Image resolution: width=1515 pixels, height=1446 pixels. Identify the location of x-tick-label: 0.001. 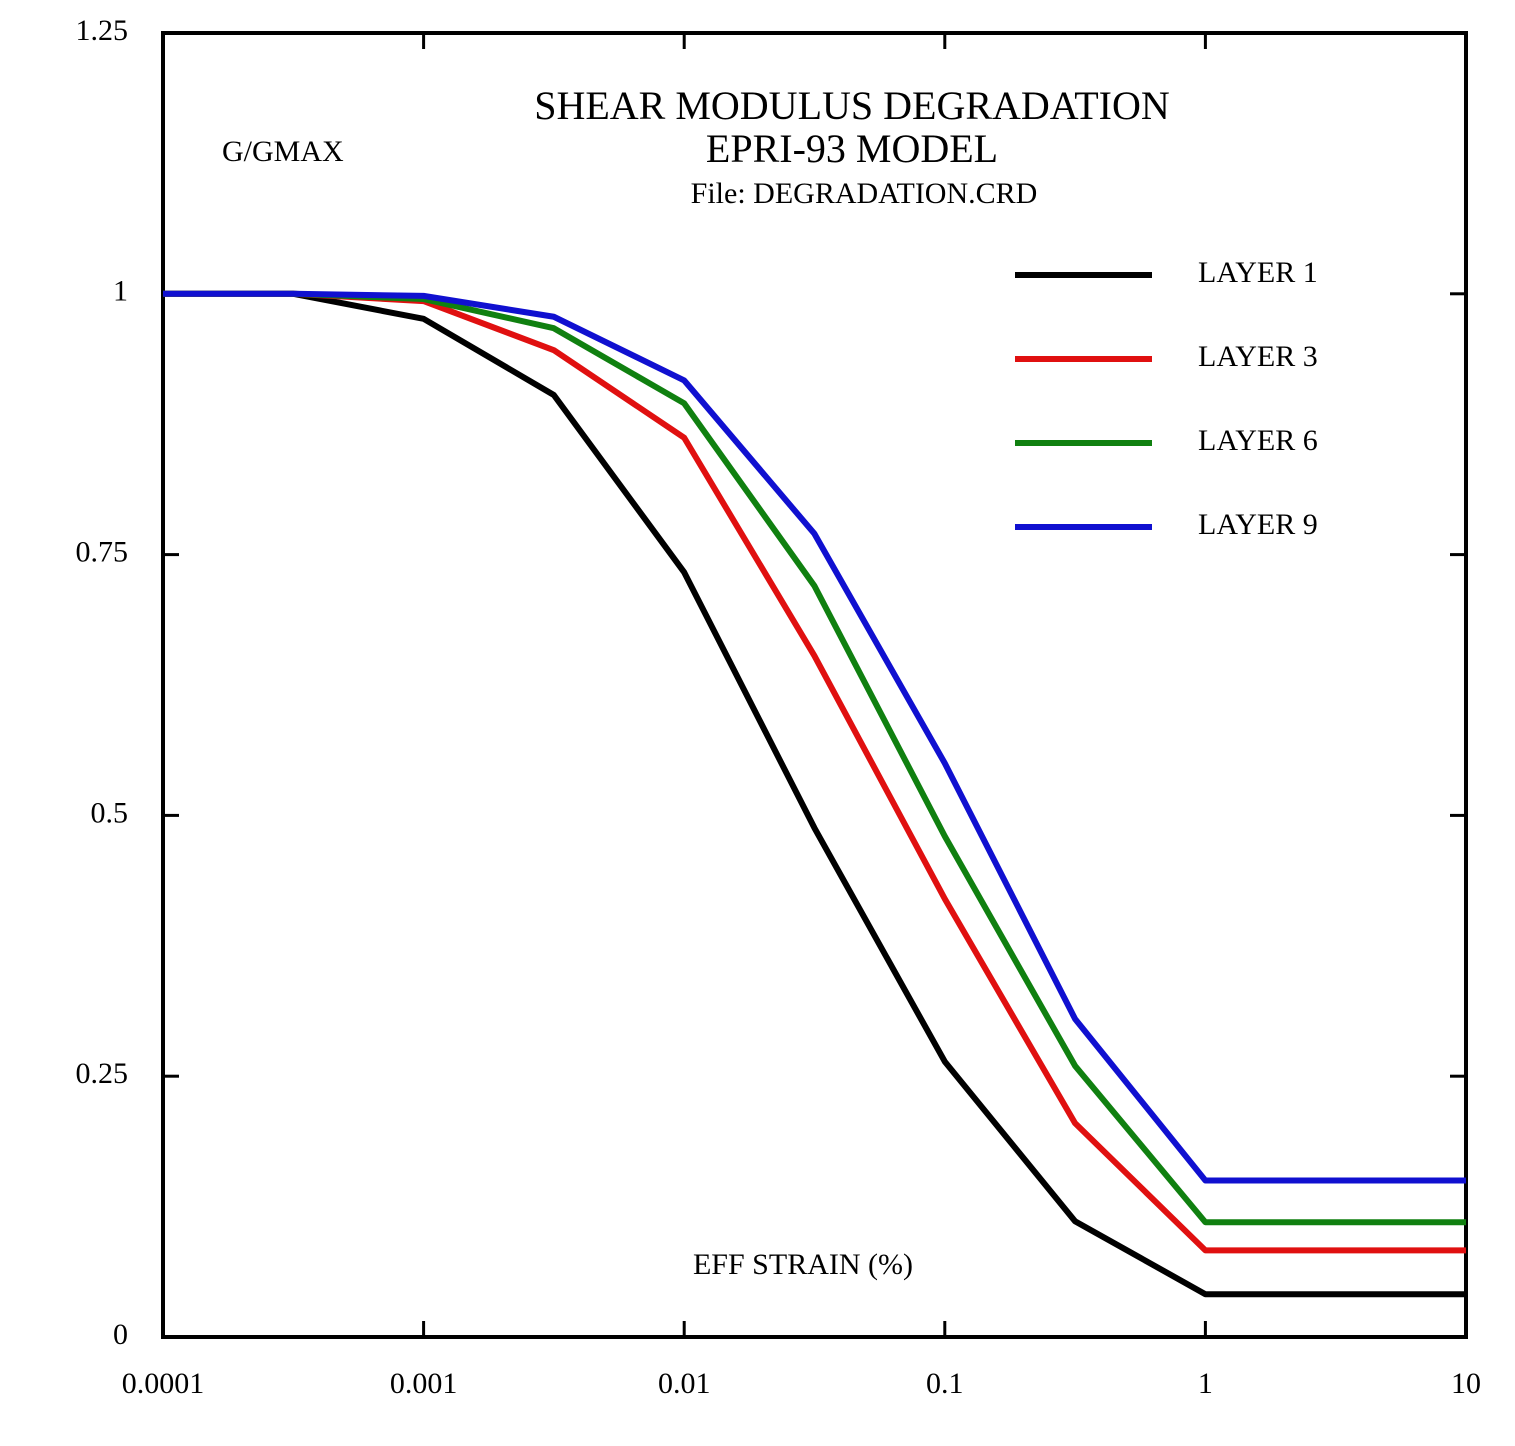
(424, 1383).